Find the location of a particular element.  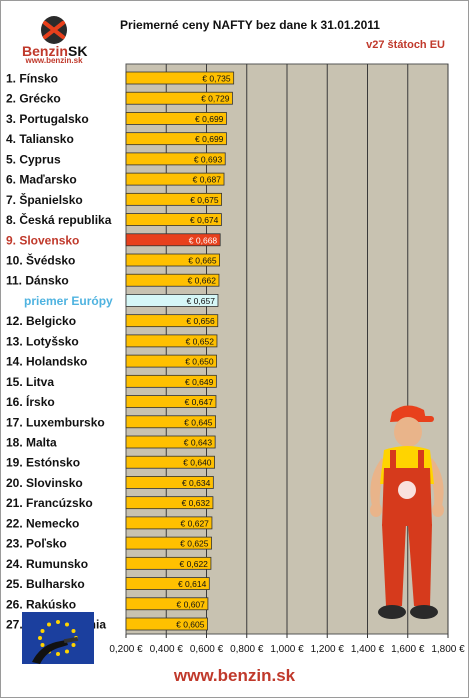

category-label: 24. Rumunsko is located at coordinates (47, 564).